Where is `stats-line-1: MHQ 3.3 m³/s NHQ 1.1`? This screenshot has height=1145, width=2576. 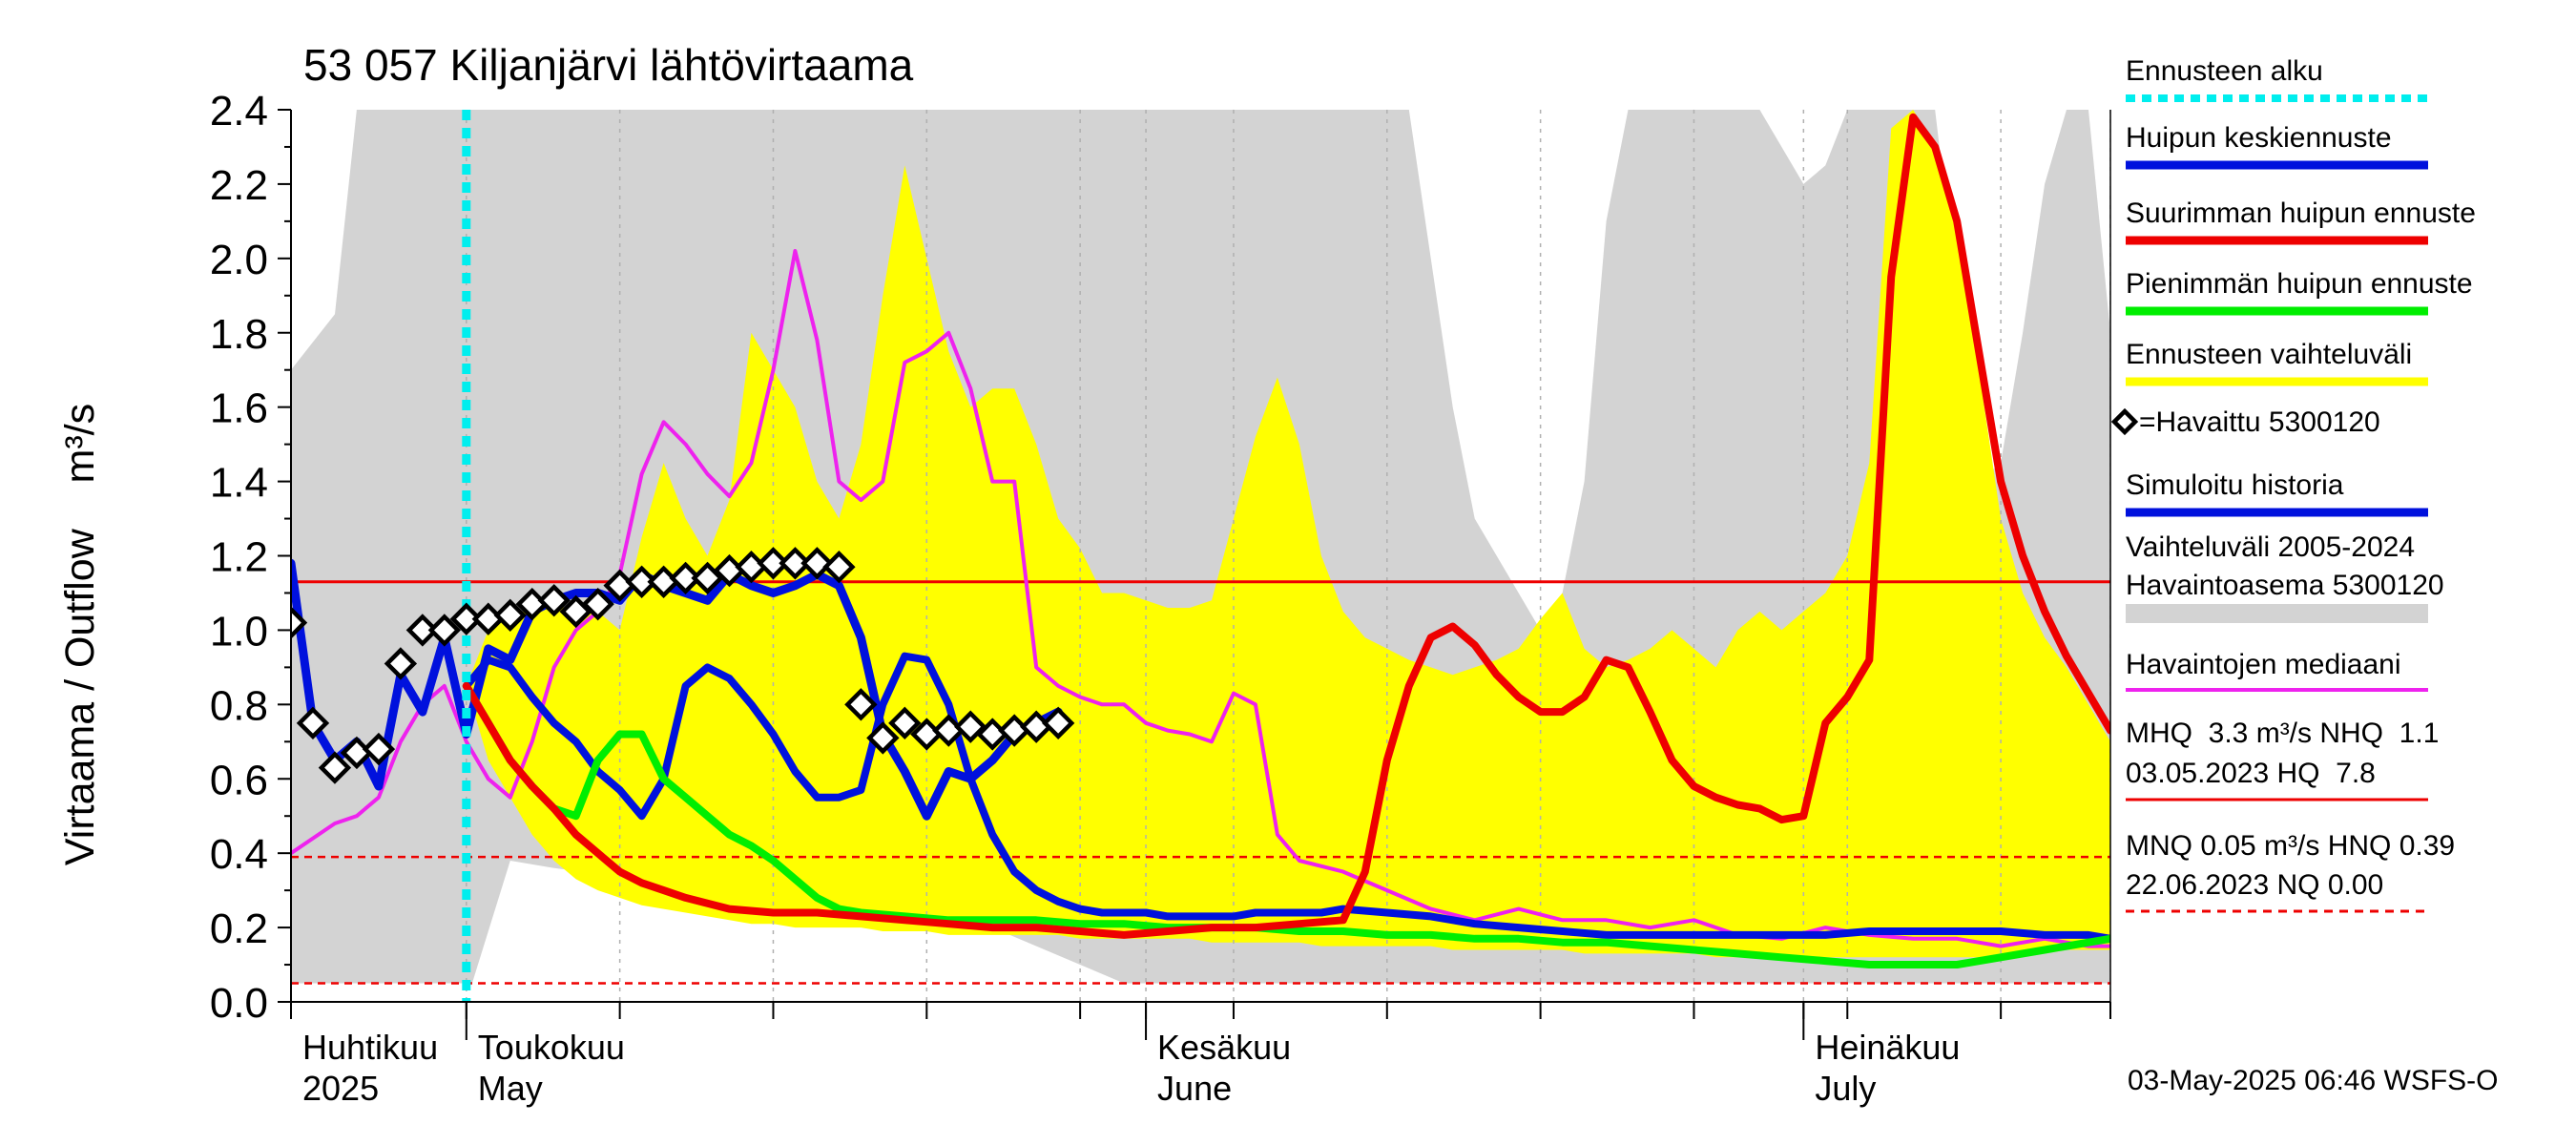
stats-line-1: MHQ 3.3 m³/s NHQ 1.1 is located at coordinates (2282, 734).